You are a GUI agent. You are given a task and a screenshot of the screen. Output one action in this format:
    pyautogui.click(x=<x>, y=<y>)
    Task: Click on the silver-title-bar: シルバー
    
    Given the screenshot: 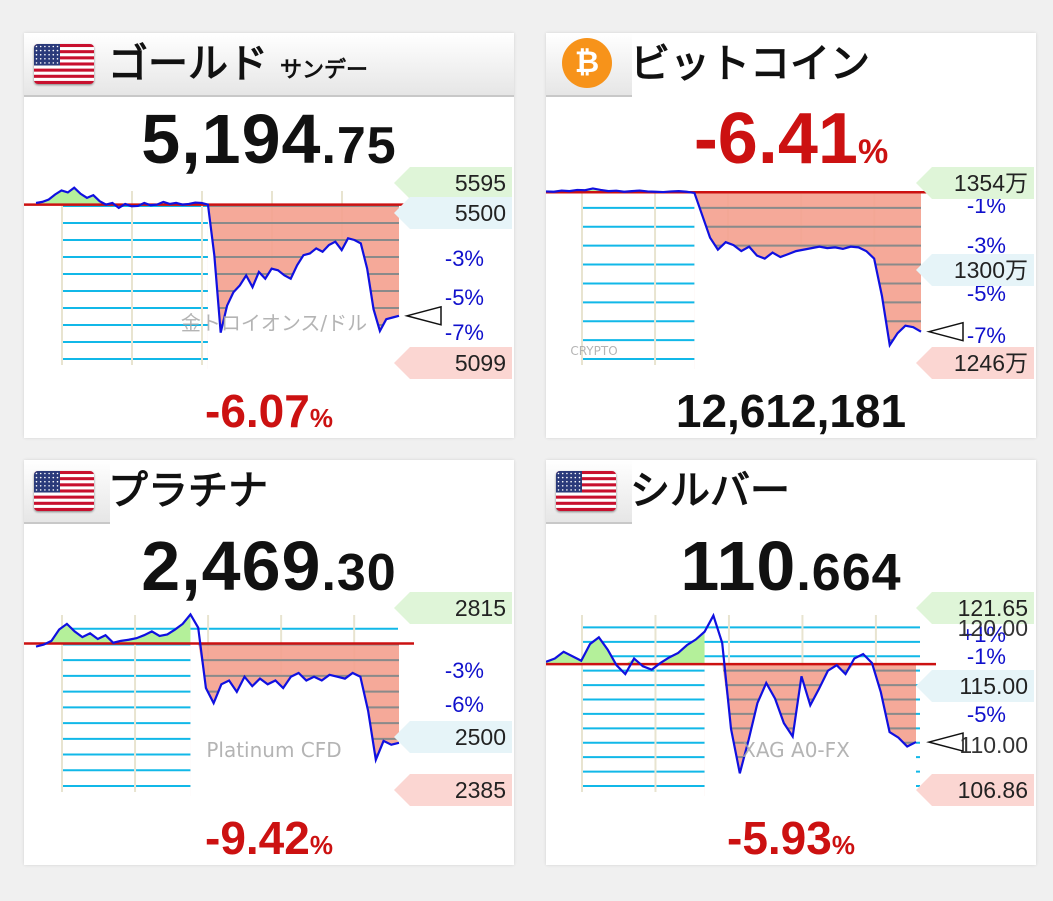 What is the action you would take?
    pyautogui.click(x=791, y=492)
    